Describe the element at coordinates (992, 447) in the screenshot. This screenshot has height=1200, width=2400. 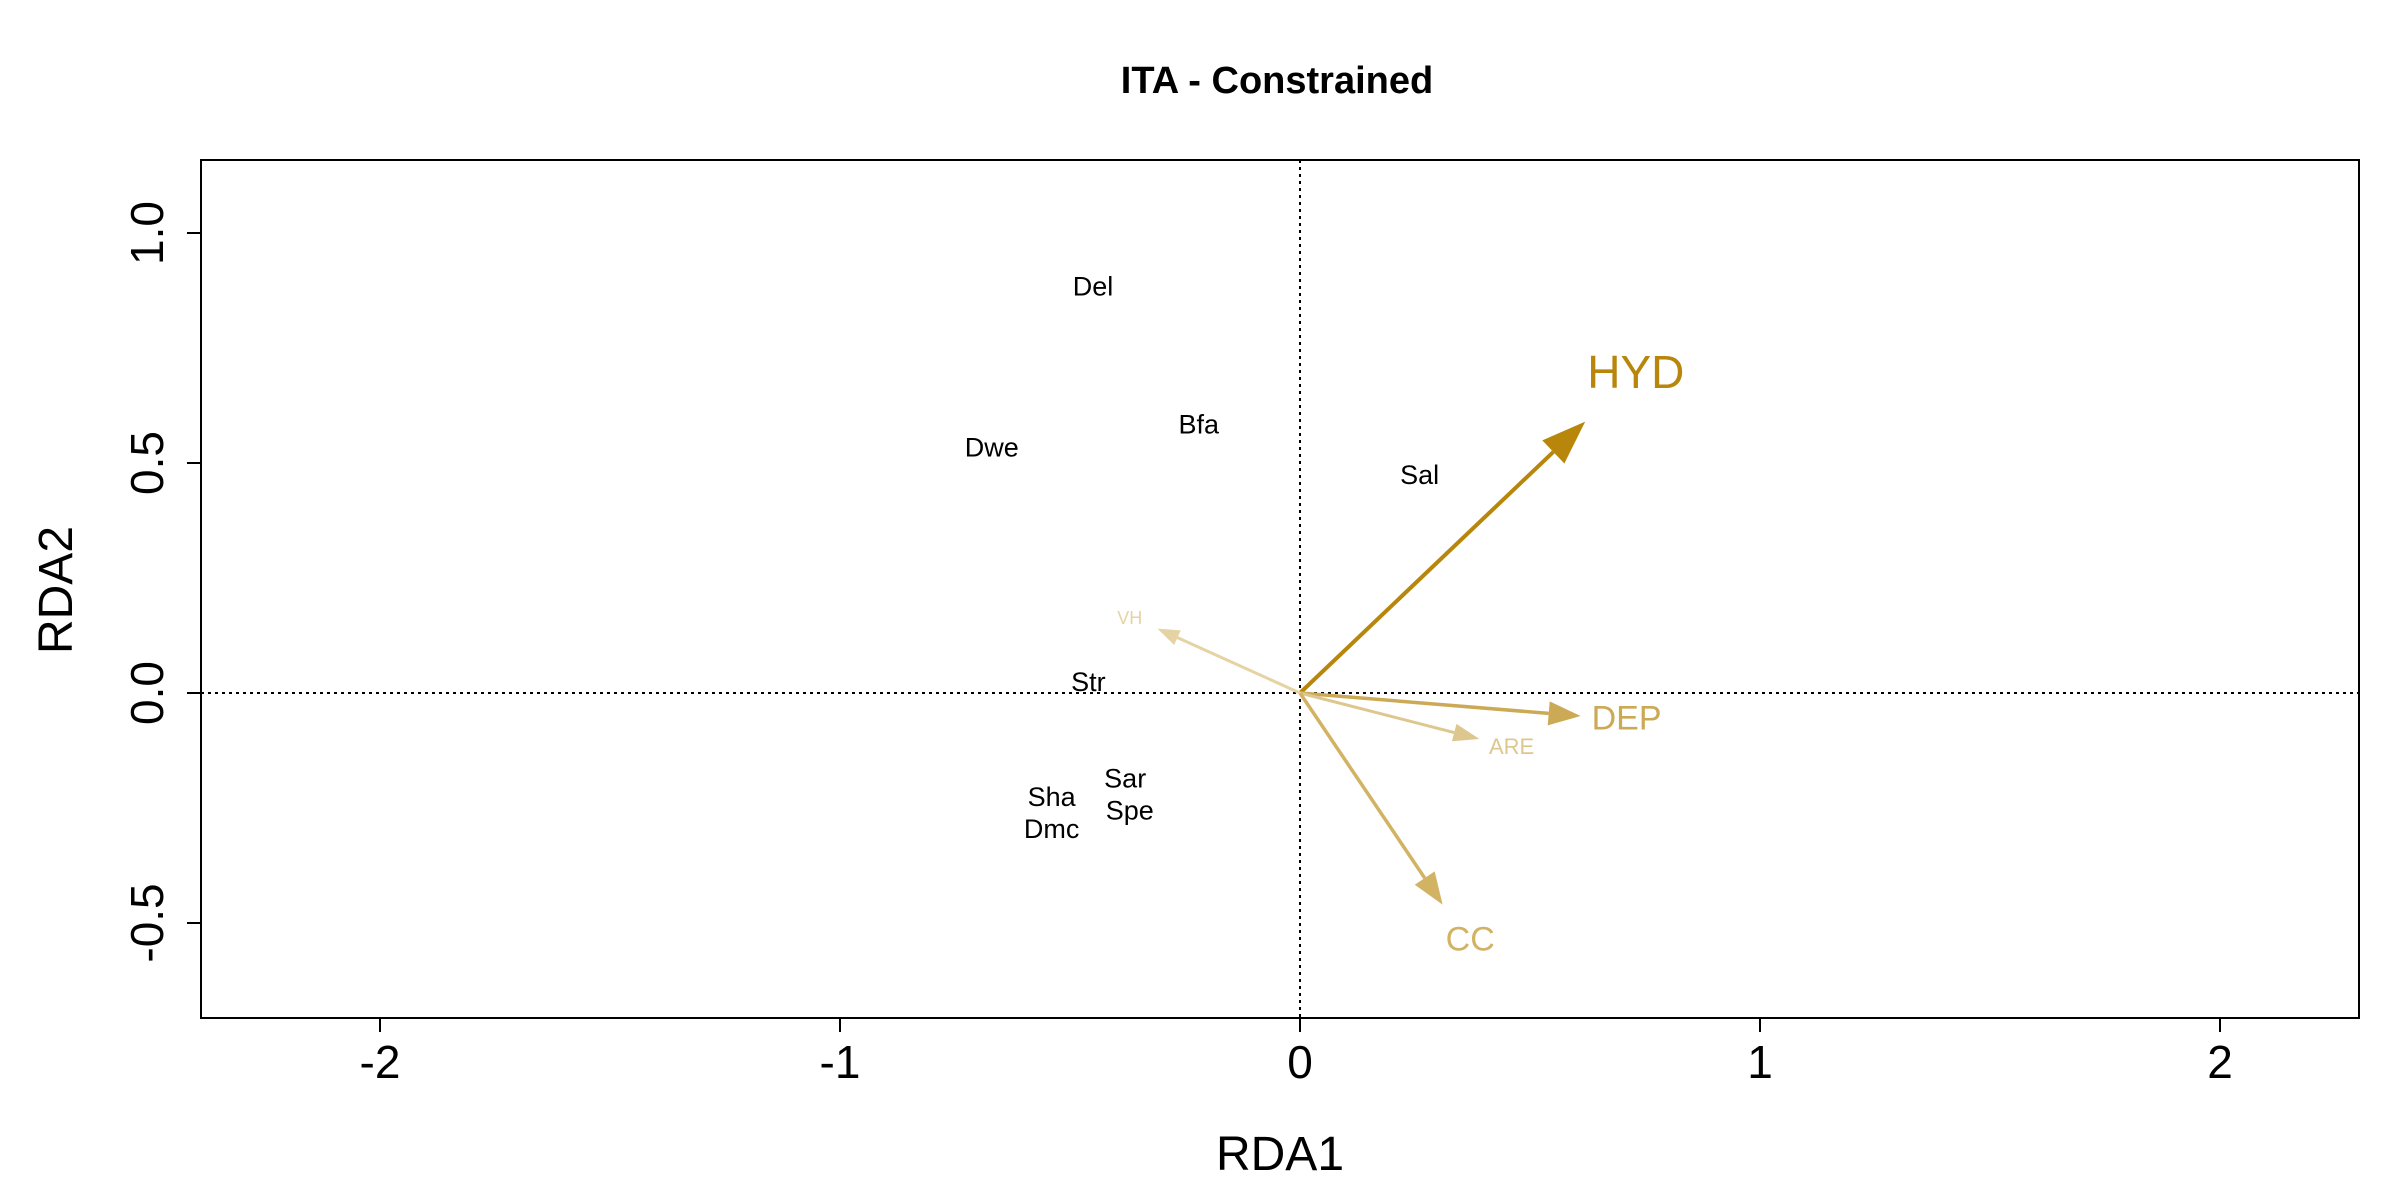
I see `species-label-dwe: Dwe` at that location.